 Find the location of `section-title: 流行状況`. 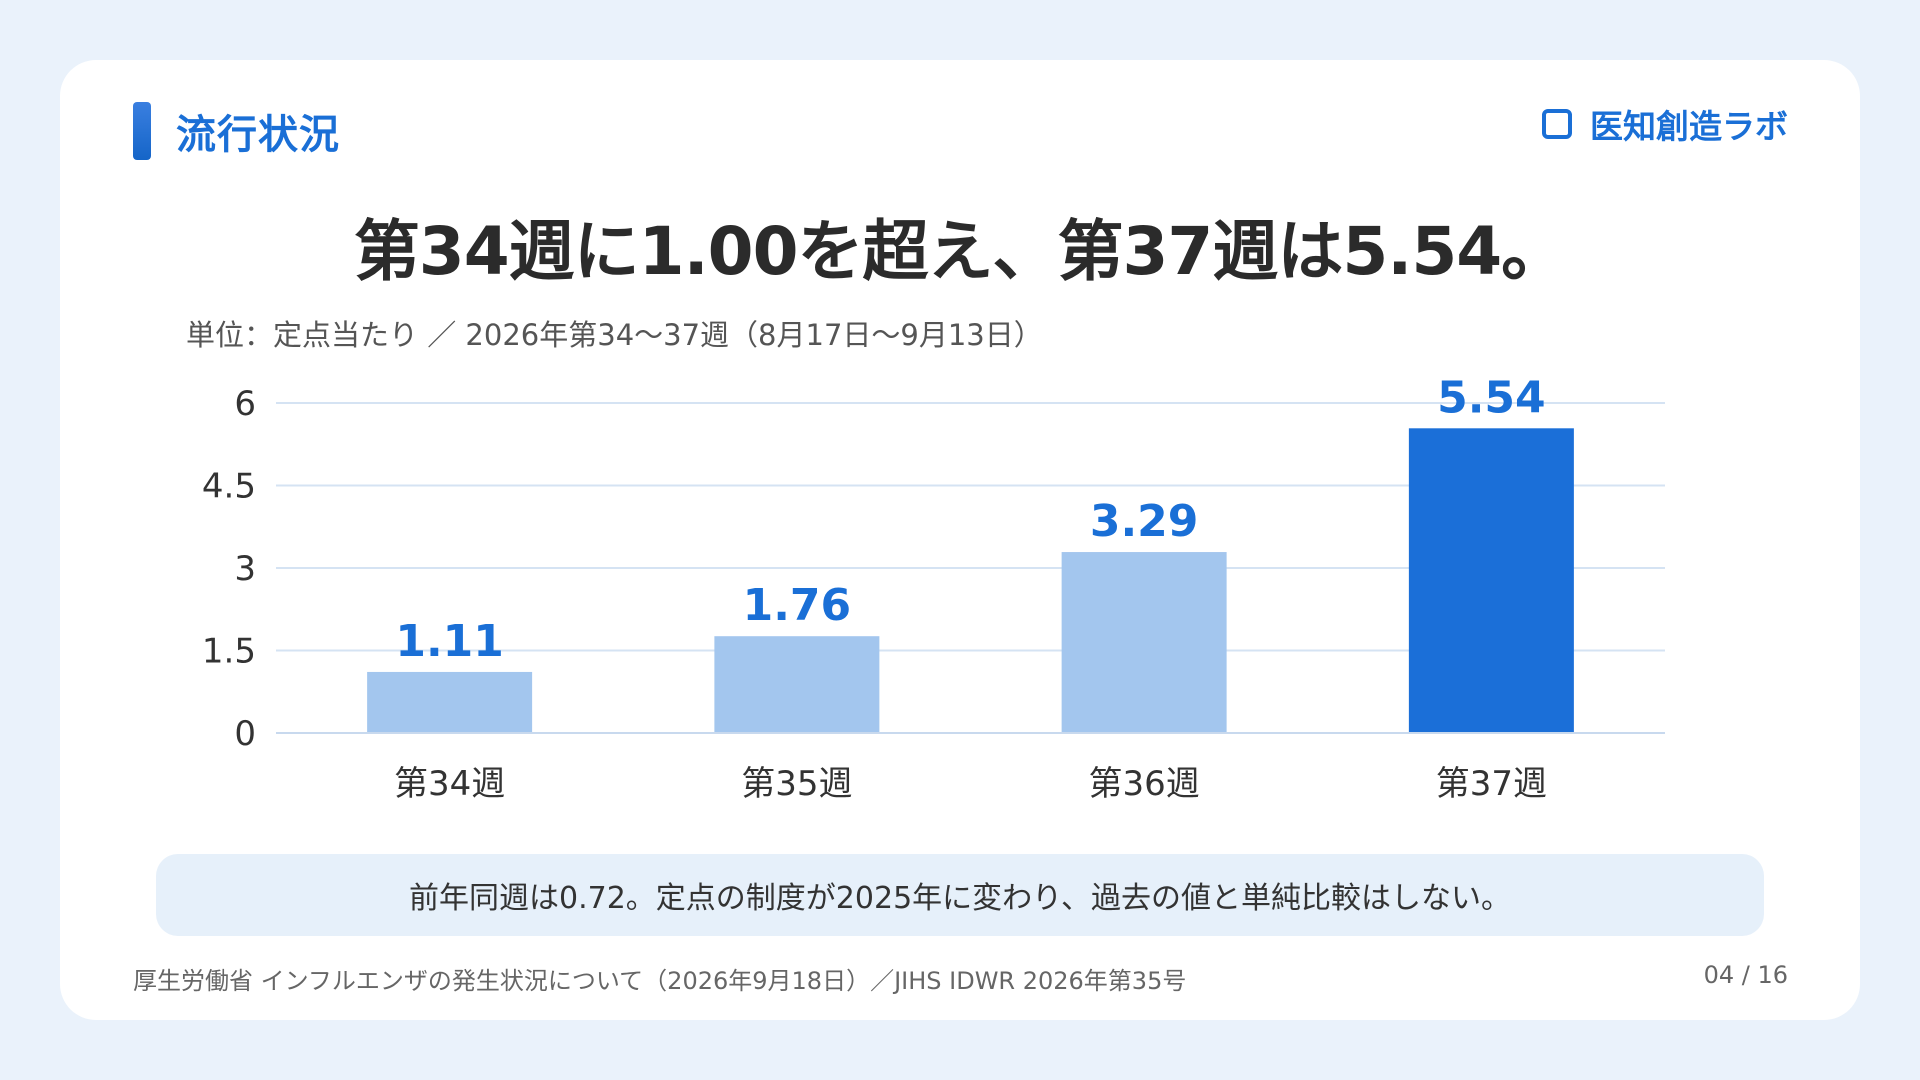

section-title: 流行状況 is located at coordinates (258, 135).